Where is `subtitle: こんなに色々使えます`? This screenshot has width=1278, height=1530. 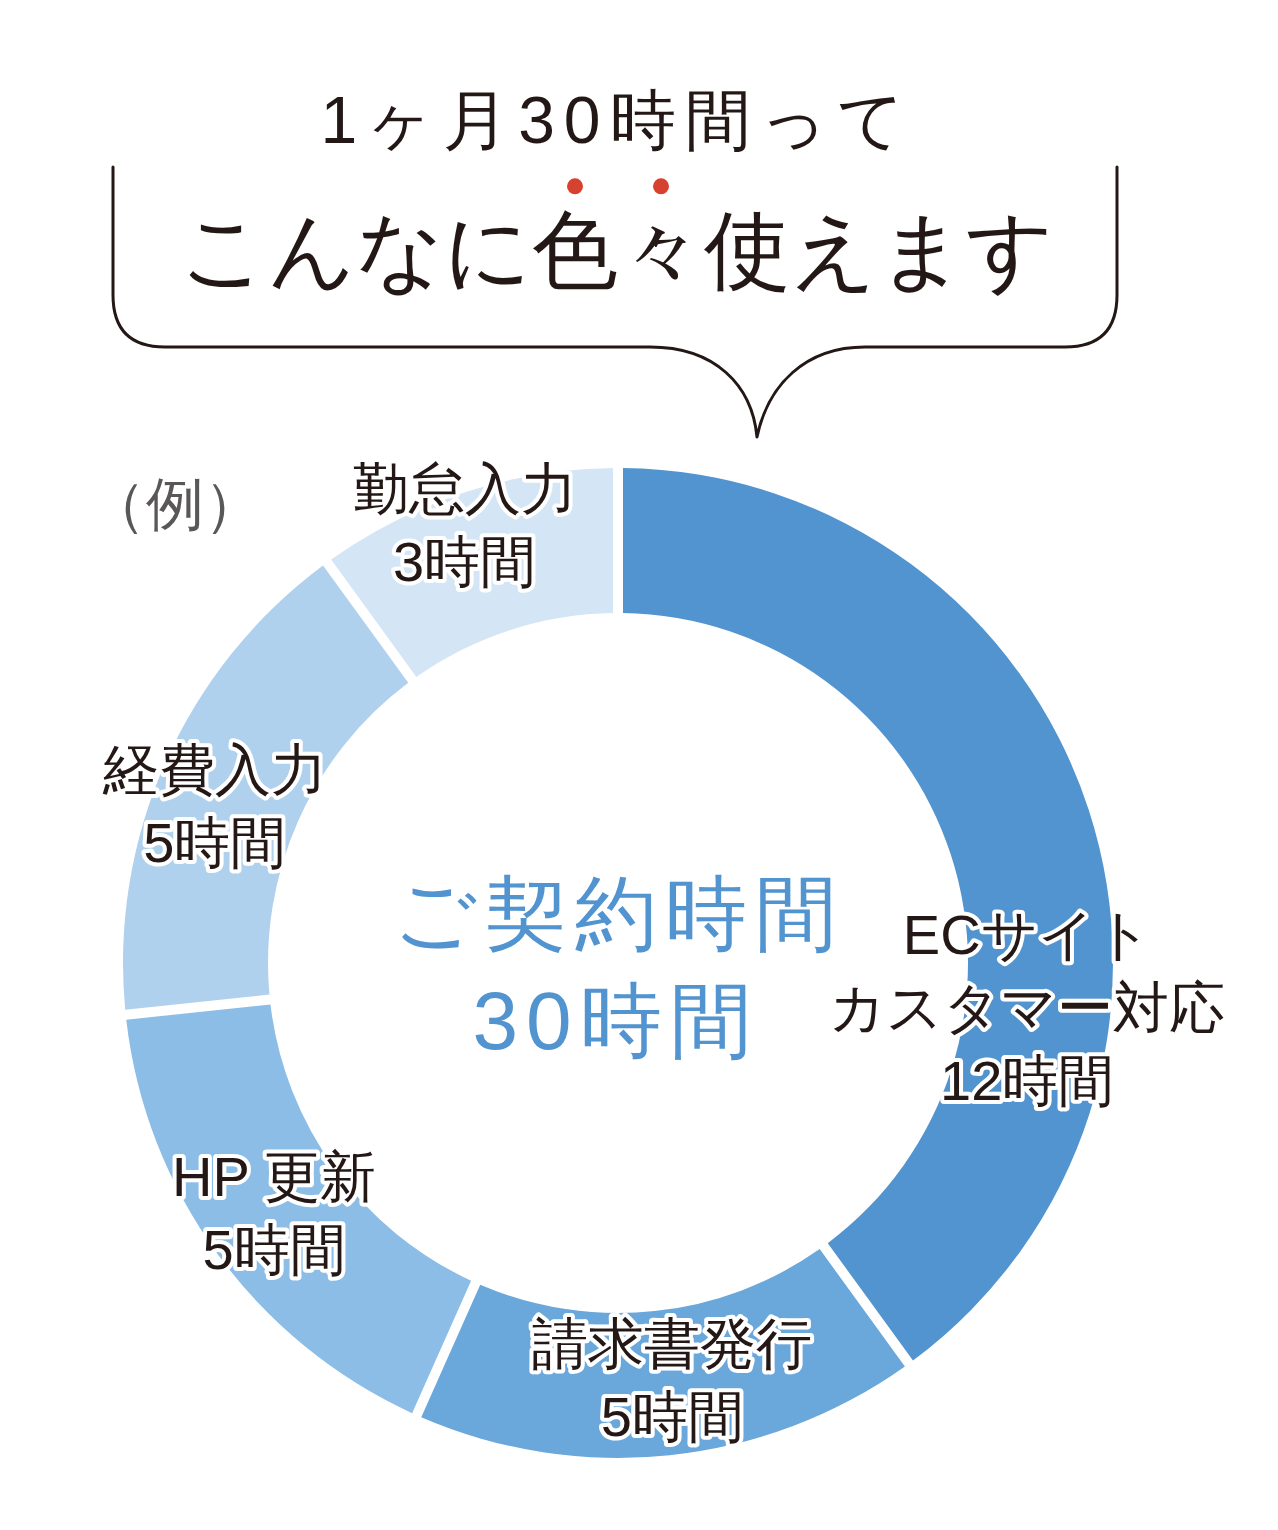
subtitle: こんなに色々使えます is located at coordinates (617, 250).